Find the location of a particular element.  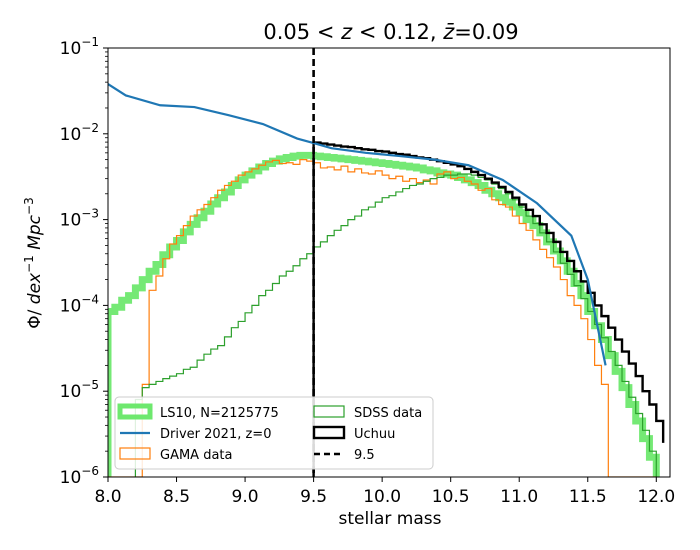

chart-title: 0.05 < z < 0.12, z̄=0.09 is located at coordinates (390, 32).